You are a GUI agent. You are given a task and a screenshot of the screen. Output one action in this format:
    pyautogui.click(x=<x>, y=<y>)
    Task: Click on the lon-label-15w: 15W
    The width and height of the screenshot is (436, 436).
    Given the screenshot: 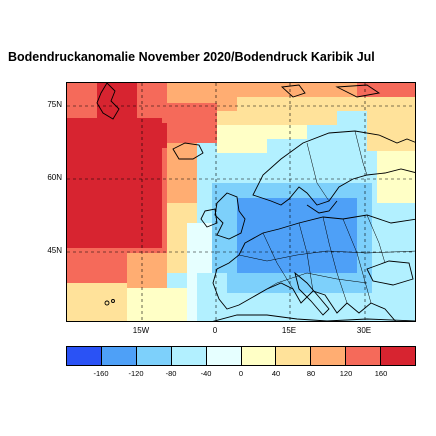 What is the action you would take?
    pyautogui.click(x=141, y=330)
    